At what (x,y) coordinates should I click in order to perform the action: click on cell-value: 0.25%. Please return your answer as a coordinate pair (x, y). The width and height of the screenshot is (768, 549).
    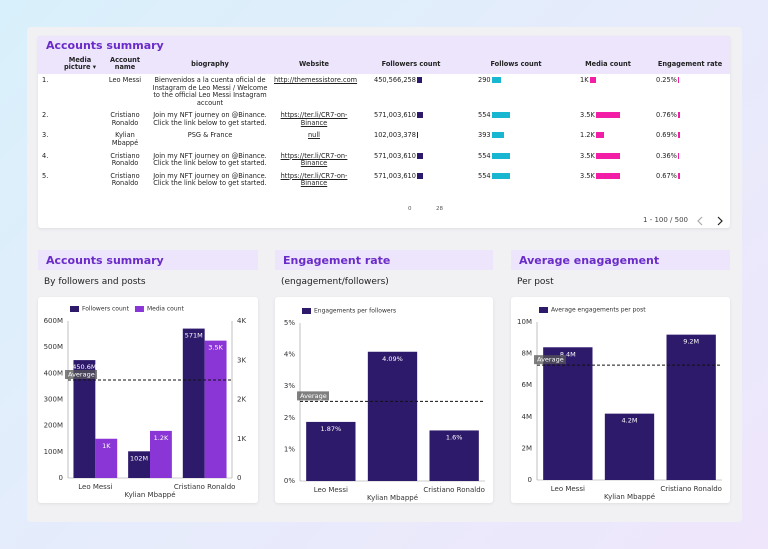
    Looking at the image, I should click on (666, 80).